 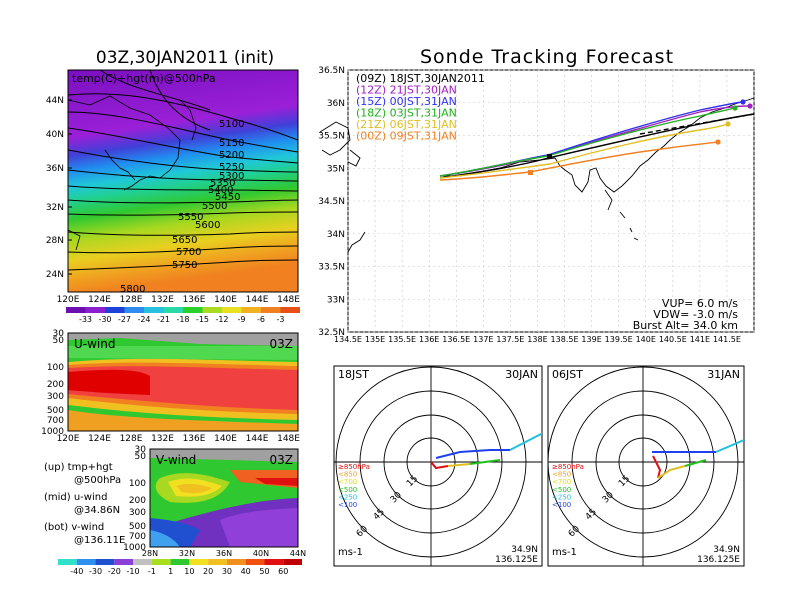 I want to click on lat-tick-label: 35.5N, so click(x=331, y=137).